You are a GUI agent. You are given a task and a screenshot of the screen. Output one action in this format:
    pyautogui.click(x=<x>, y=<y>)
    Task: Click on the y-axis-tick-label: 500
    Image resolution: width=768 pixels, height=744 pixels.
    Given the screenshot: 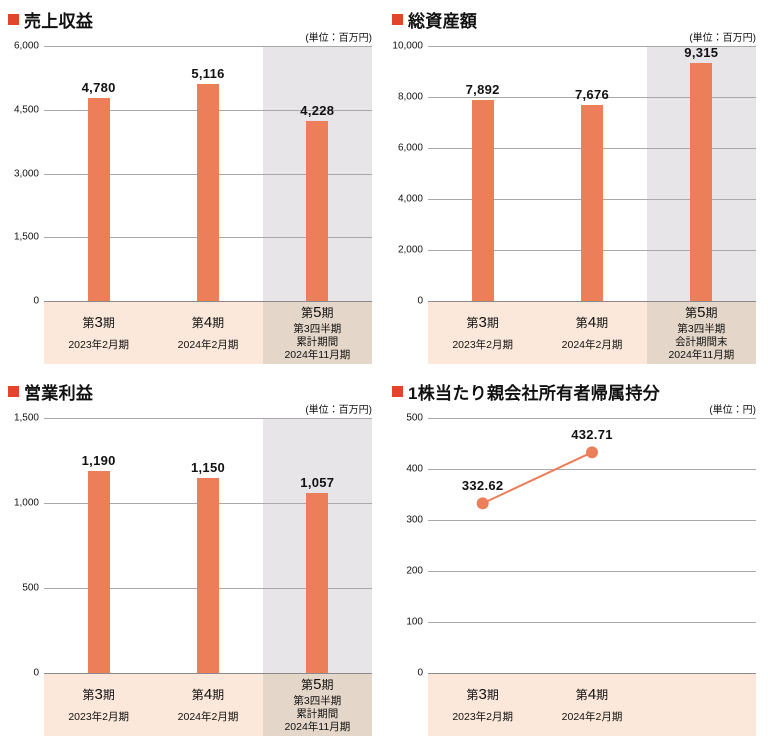 What is the action you would take?
    pyautogui.click(x=414, y=418)
    